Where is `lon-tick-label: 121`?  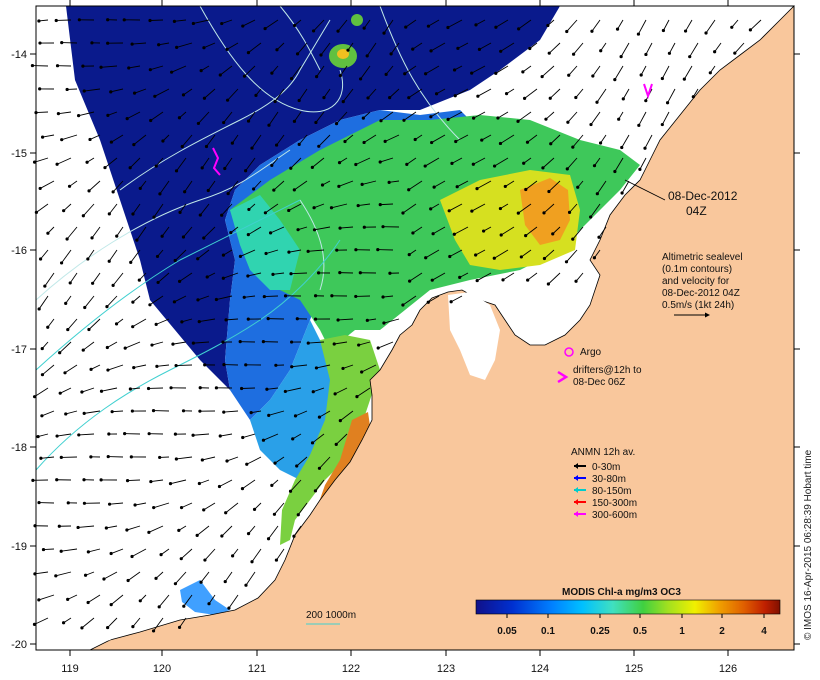
lon-tick-label: 121 is located at coordinates (257, 669).